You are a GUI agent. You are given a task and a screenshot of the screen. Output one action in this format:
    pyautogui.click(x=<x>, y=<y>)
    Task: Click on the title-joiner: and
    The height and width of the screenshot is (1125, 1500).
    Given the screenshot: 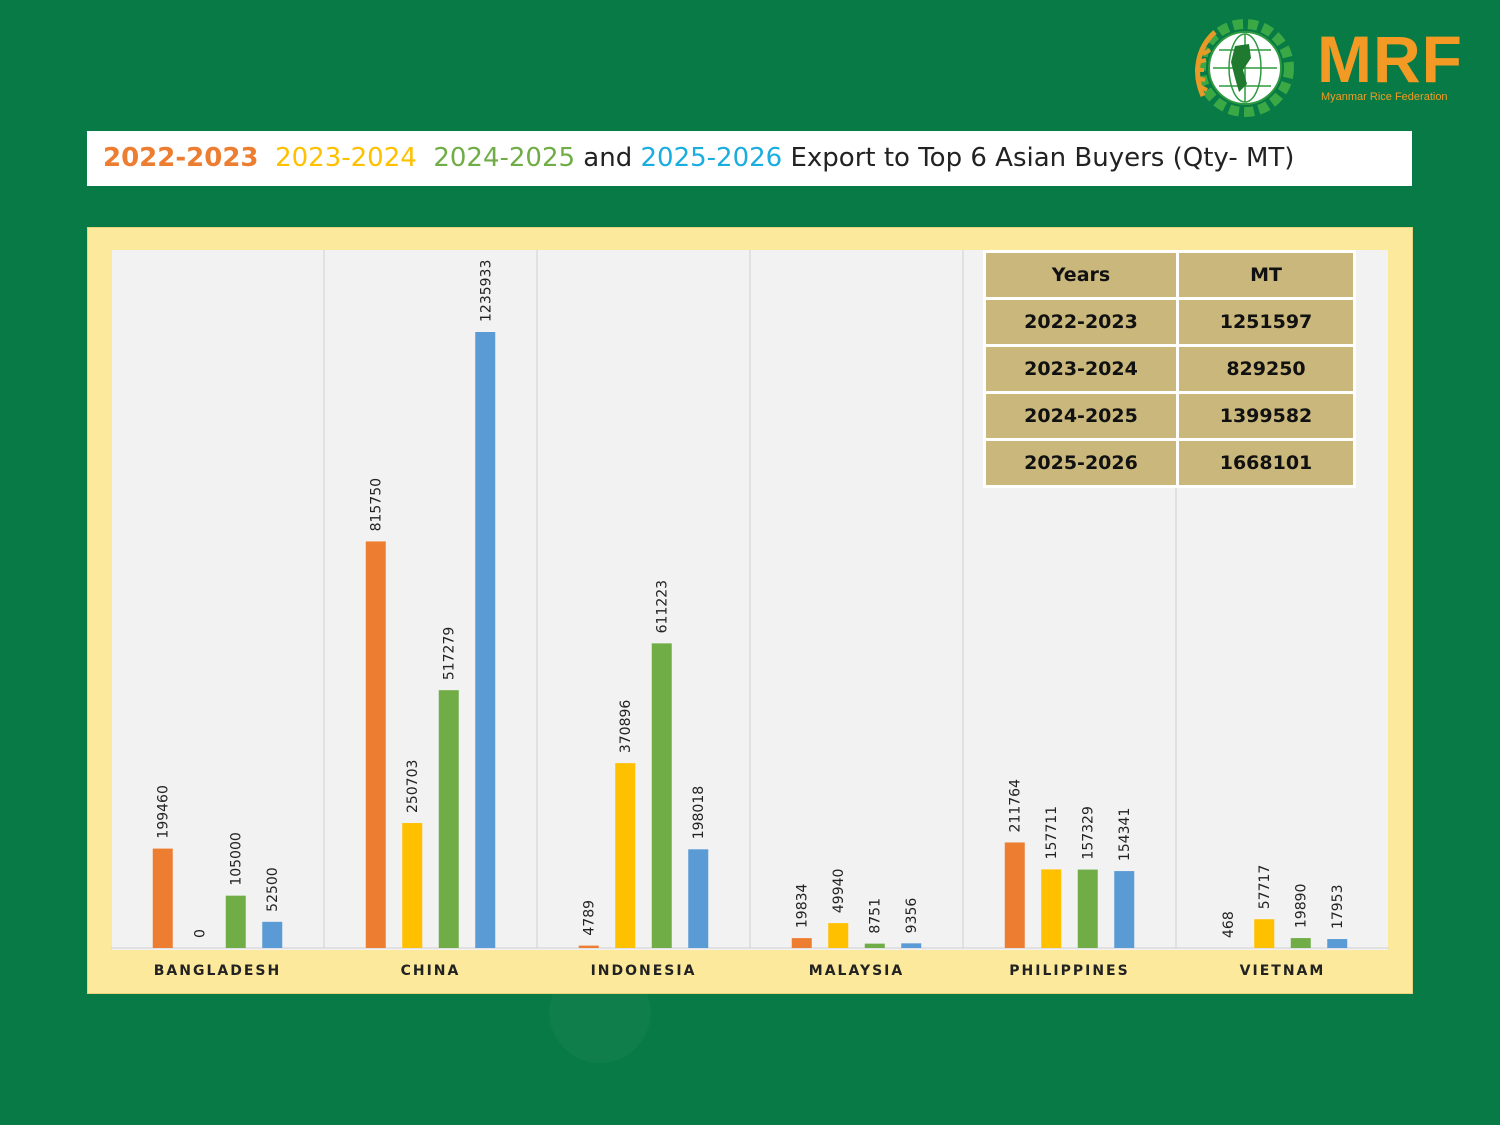 What is the action you would take?
    pyautogui.click(x=608, y=158)
    